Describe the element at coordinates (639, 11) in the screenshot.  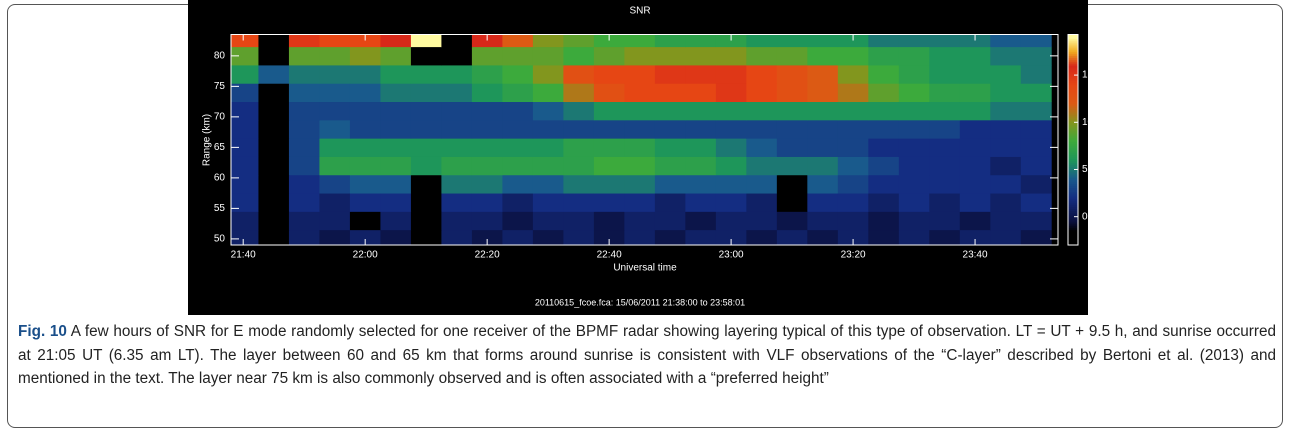
I see `chart-title: SNR` at that location.